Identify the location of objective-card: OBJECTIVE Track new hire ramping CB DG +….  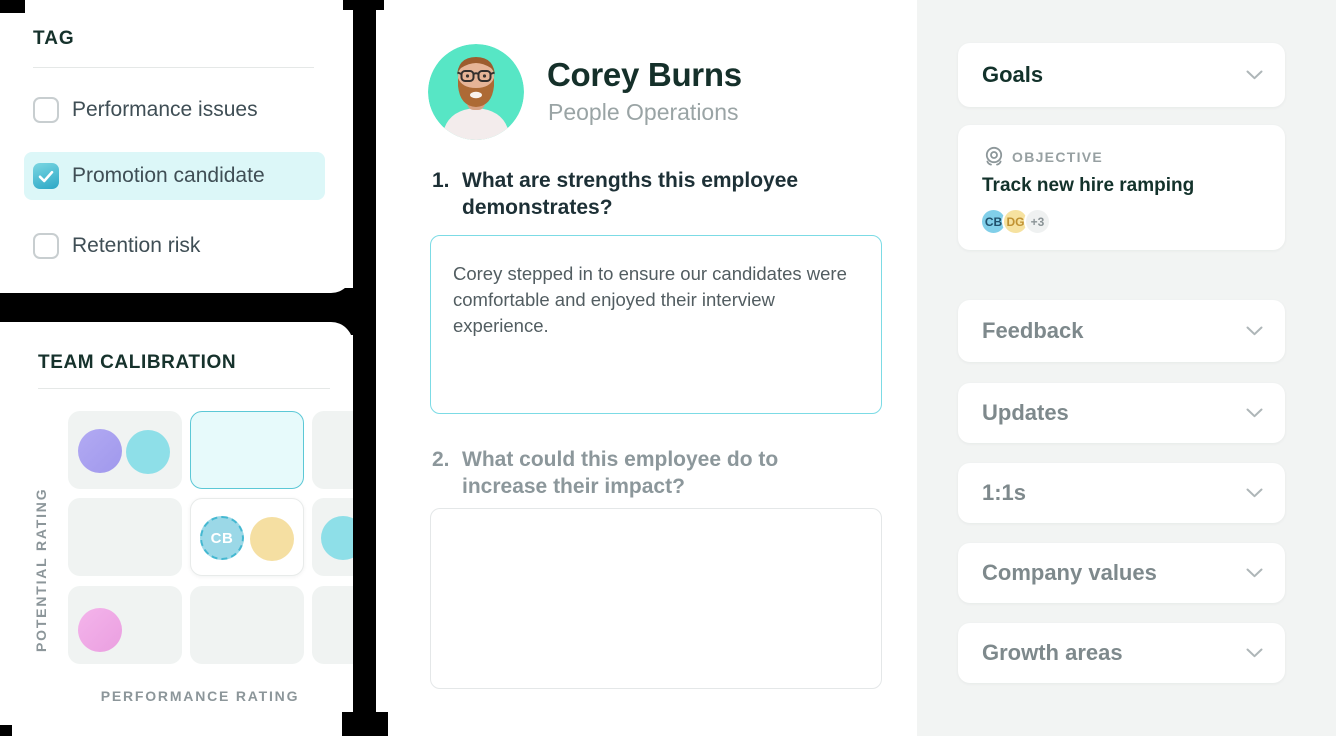
(1121, 187).